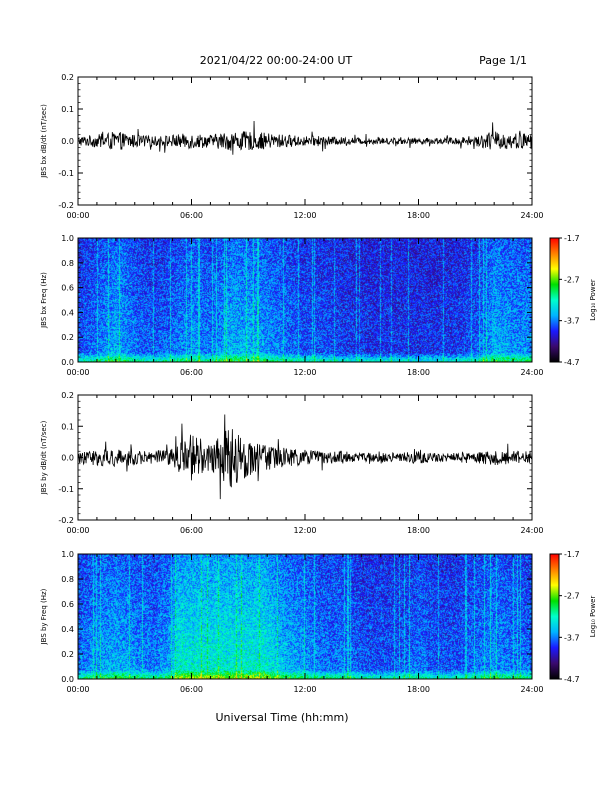 This screenshot has height=792, width=612. What do you see at coordinates (44, 300) in the screenshot?
I see `y-axis-label: JBS bx Freq (Hz)` at bounding box center [44, 300].